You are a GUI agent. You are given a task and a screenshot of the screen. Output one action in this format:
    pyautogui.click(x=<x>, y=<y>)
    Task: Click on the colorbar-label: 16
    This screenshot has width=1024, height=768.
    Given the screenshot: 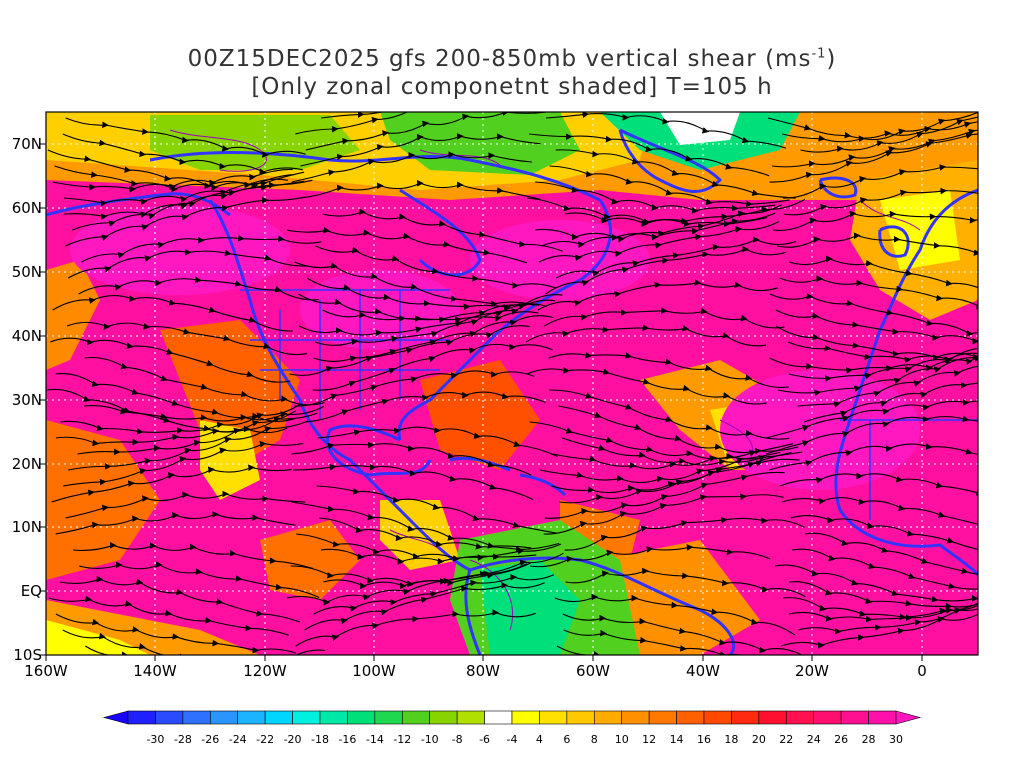 What is the action you would take?
    pyautogui.click(x=704, y=739)
    